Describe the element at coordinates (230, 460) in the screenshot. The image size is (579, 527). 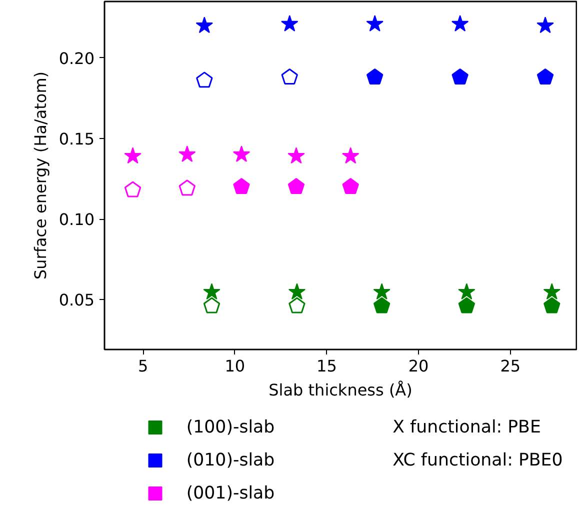
I see `legend-label: (010)-slab` at that location.